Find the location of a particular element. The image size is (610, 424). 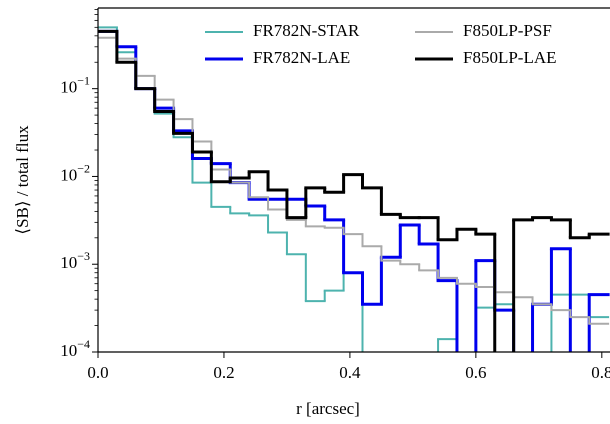

y-tick-label: 10⁻¹ is located at coordinates (75, 84).